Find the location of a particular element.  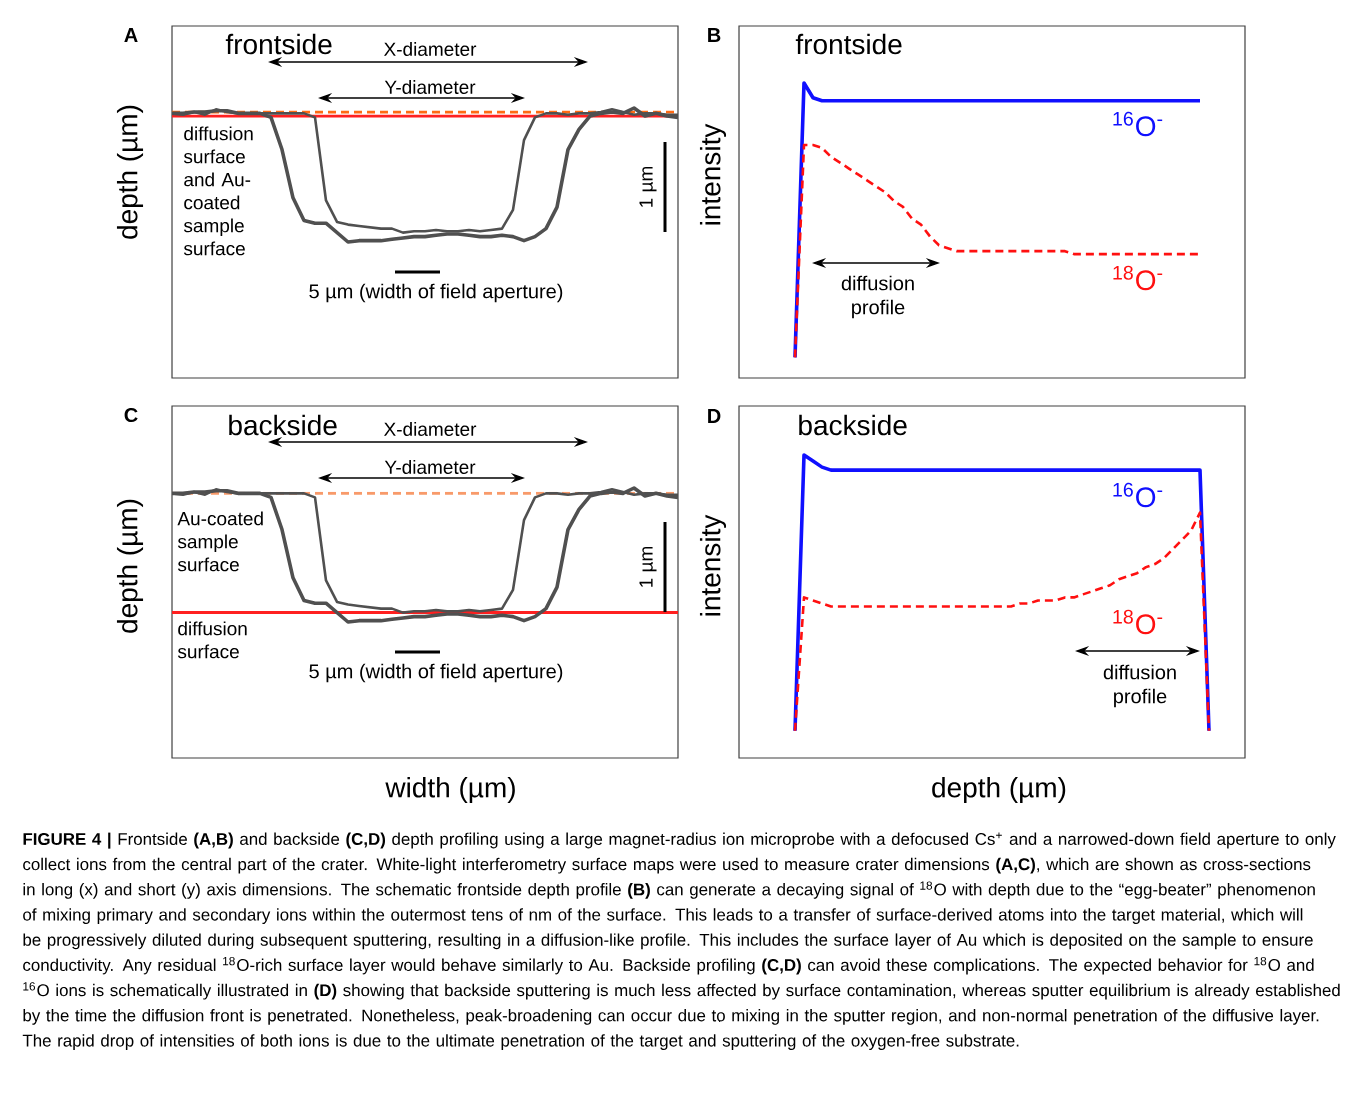

x-axis-title: depth (µm) is located at coordinates (999, 790).